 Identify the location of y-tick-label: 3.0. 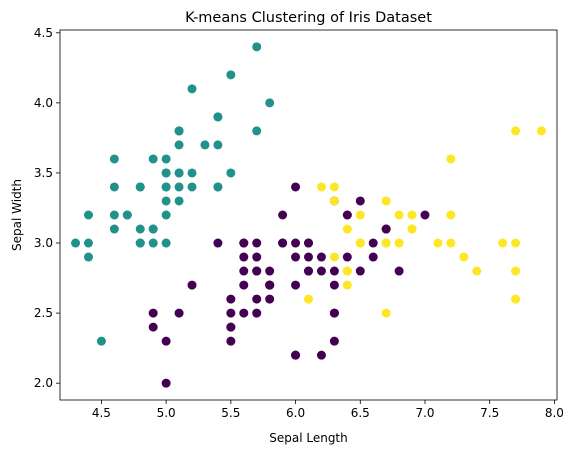
(43, 243).